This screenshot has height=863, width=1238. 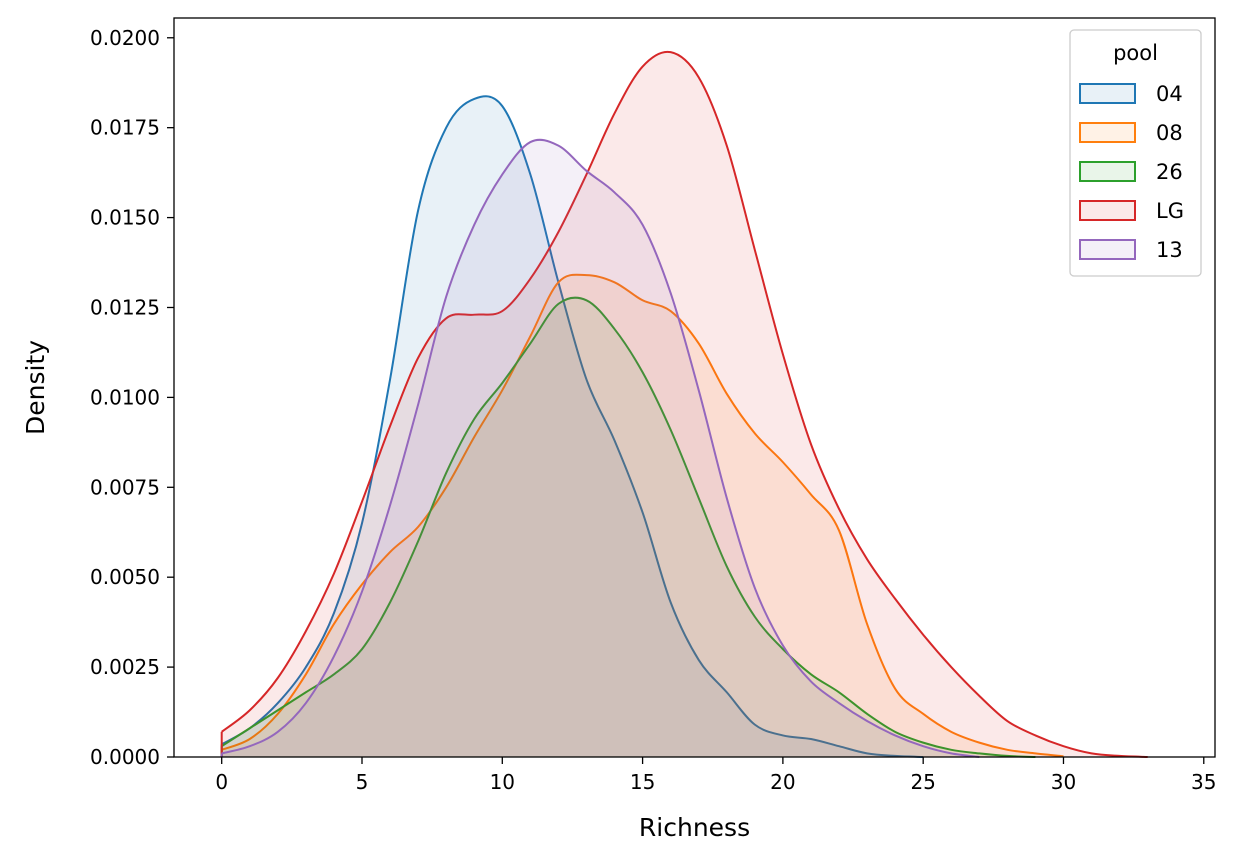 What do you see at coordinates (125, 757) in the screenshot?
I see `y-tick-label: 0.0000` at bounding box center [125, 757].